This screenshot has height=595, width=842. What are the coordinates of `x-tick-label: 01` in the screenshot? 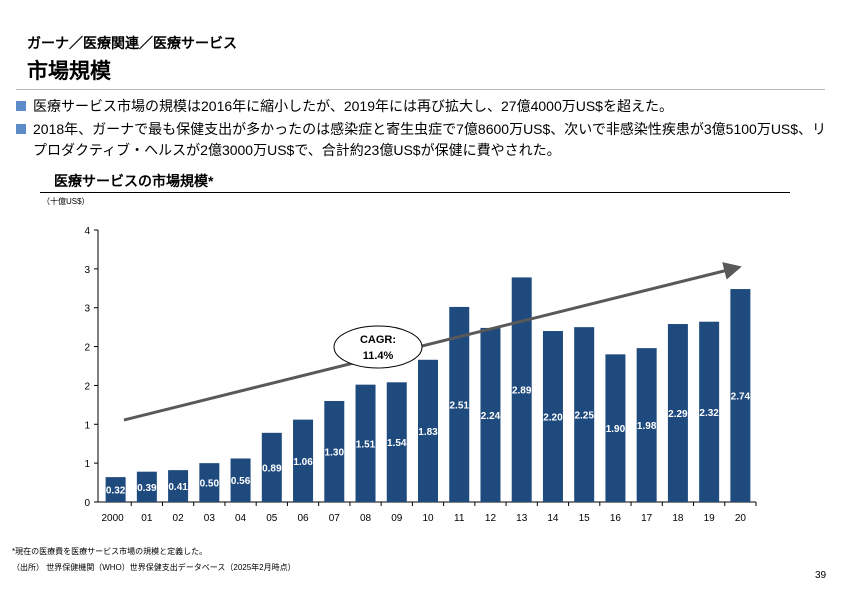 It's located at (147, 518).